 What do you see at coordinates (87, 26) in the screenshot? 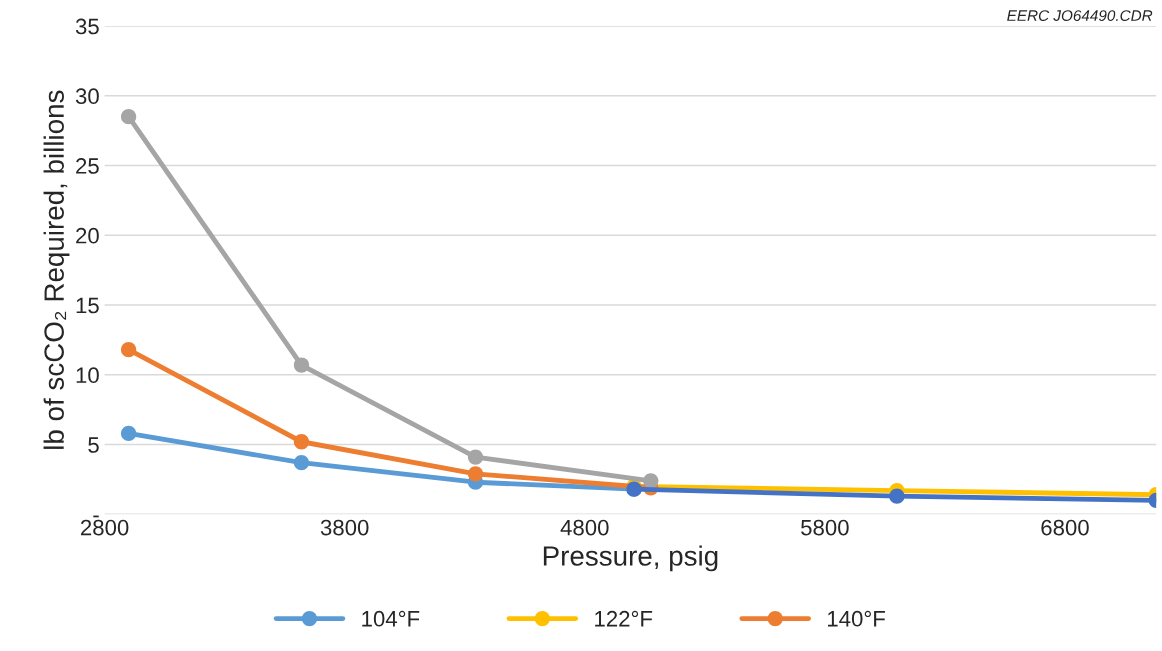
I see `y-tick-label: 35` at bounding box center [87, 26].